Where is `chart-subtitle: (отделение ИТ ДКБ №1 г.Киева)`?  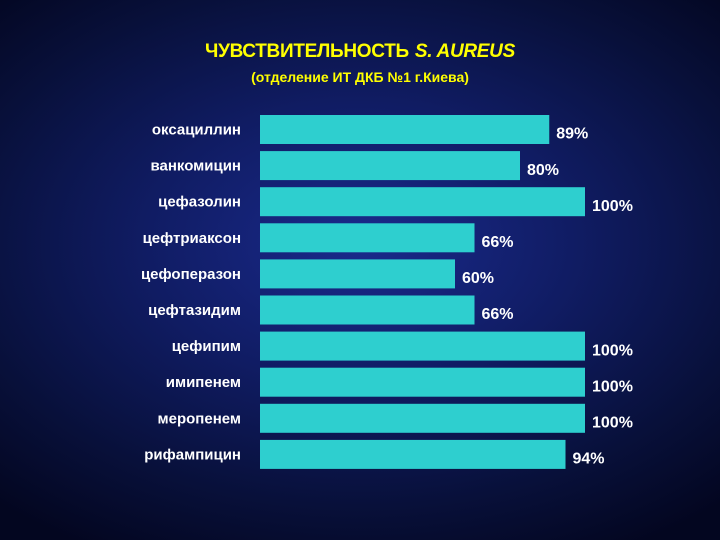
chart-subtitle: (отделение ИТ ДКБ №1 г.Киева) is located at coordinates (360, 77).